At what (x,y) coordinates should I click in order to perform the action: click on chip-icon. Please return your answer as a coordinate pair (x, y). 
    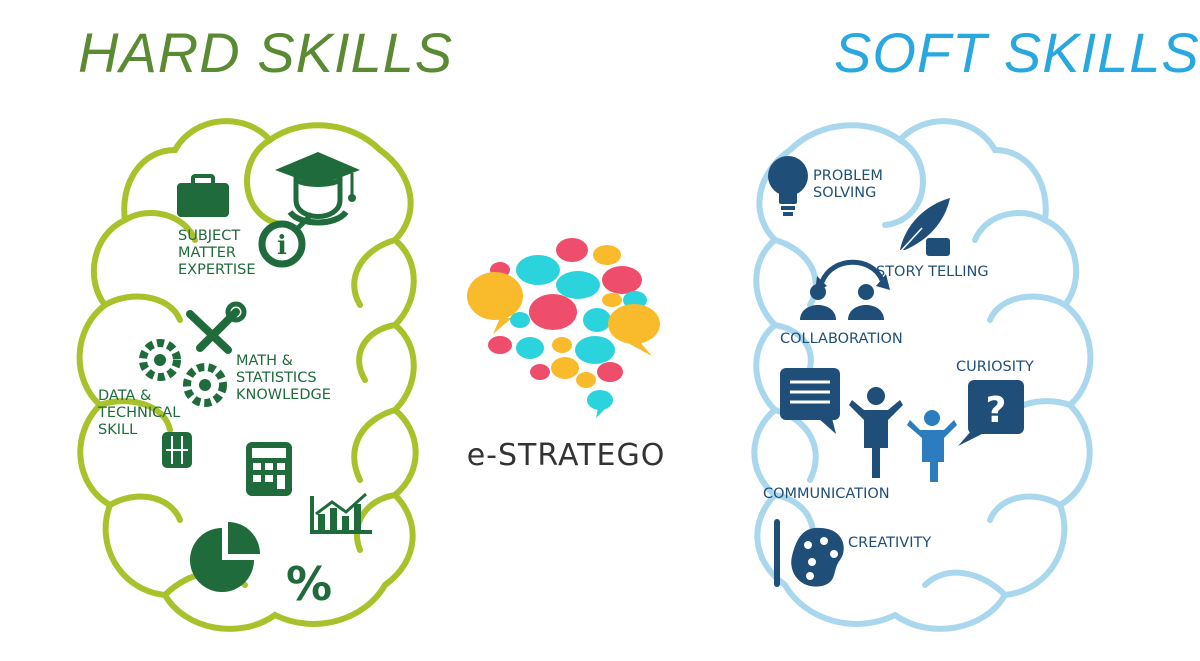
    Looking at the image, I should click on (177, 450).